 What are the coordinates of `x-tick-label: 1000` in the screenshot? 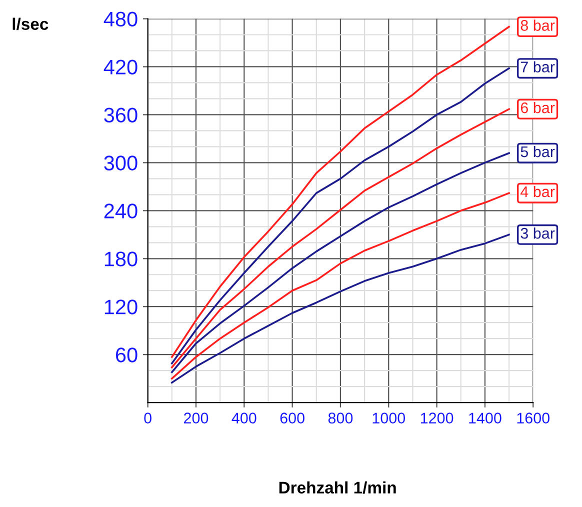 It's located at (389, 418).